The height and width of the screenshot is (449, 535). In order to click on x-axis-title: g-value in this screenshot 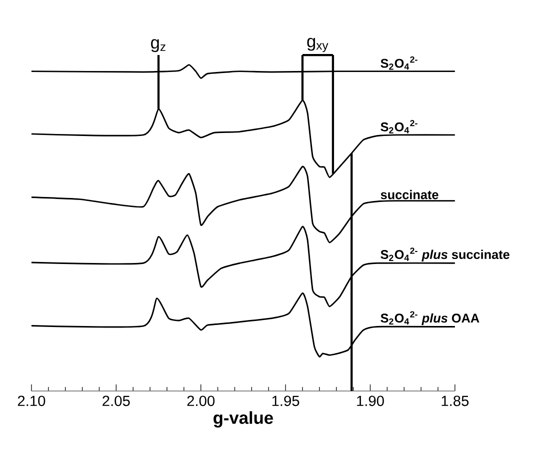, I will do `click(243, 419)`.